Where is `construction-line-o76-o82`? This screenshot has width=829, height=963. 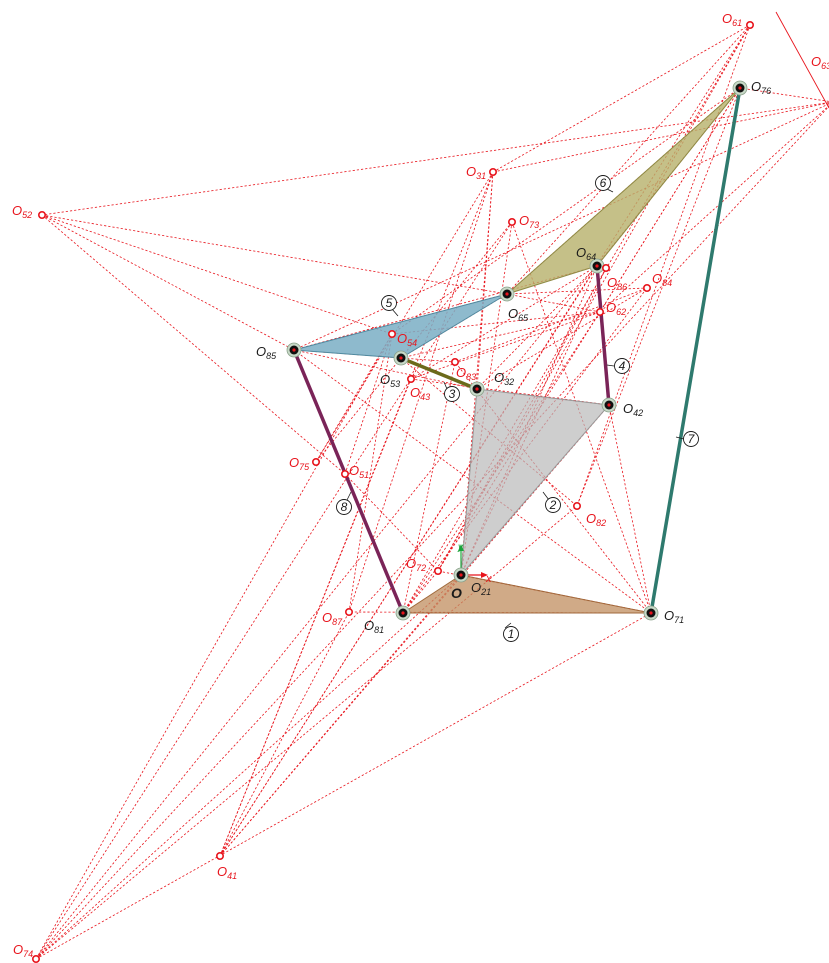
construction-line-o76-o82 is located at coordinates (658, 297).